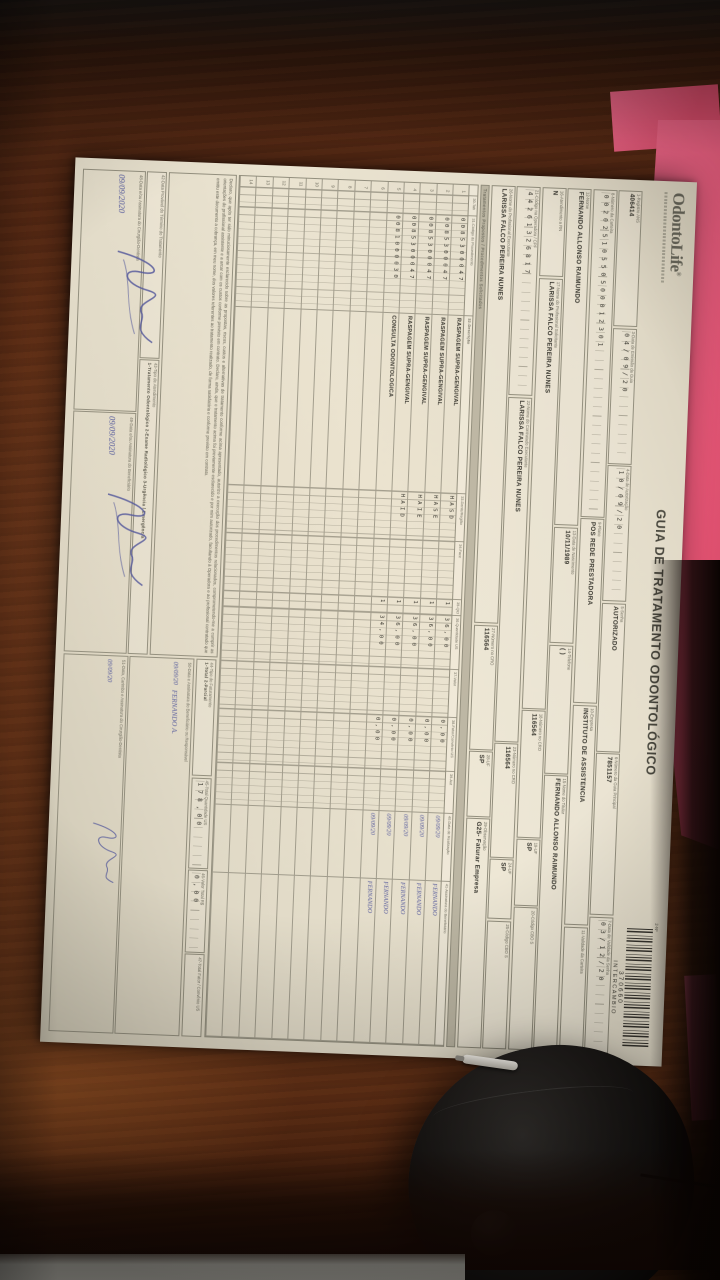 Image resolution: width=720 pixels, height=1280 pixels. What do you see at coordinates (628, 259) in the screenshot?
I see `form-field: 1-Registro ANS 406414` at bounding box center [628, 259].